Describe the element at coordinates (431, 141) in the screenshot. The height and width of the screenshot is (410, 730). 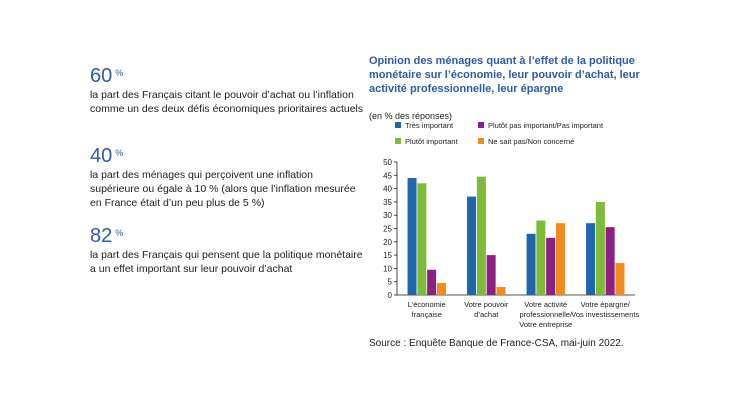
I see `legend-label: Plutôt important` at that location.